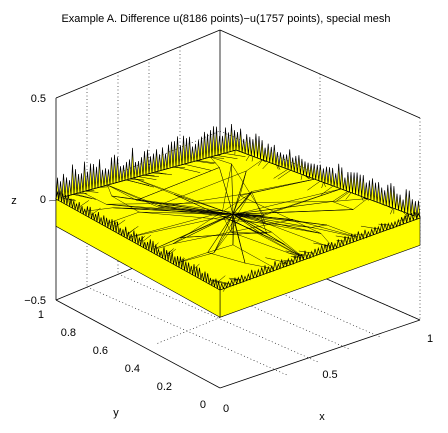 Image resolution: width=448 pixels, height=433 pixels. What do you see at coordinates (164, 387) in the screenshot?
I see `y-tick-label: 0.2` at bounding box center [164, 387].